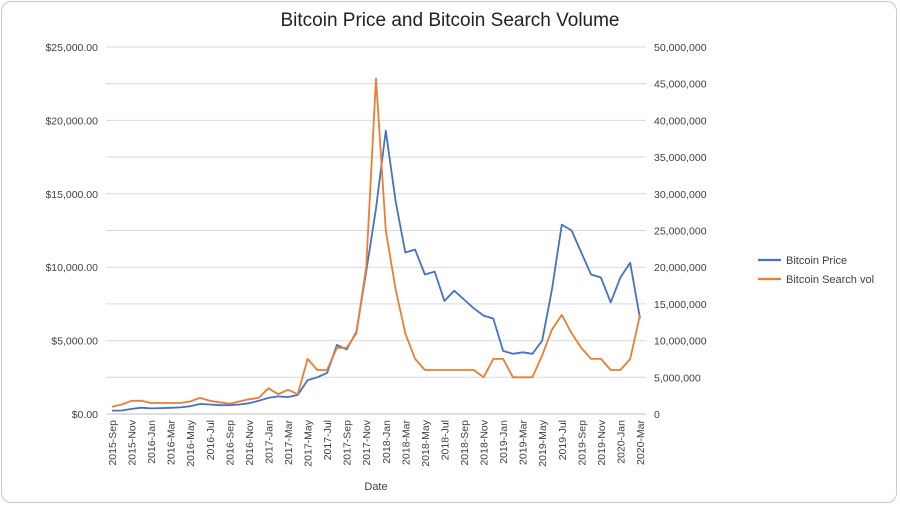 The image size is (900, 506). I want to click on x-axis-tick-label: 2015-Nov, so click(133, 442).